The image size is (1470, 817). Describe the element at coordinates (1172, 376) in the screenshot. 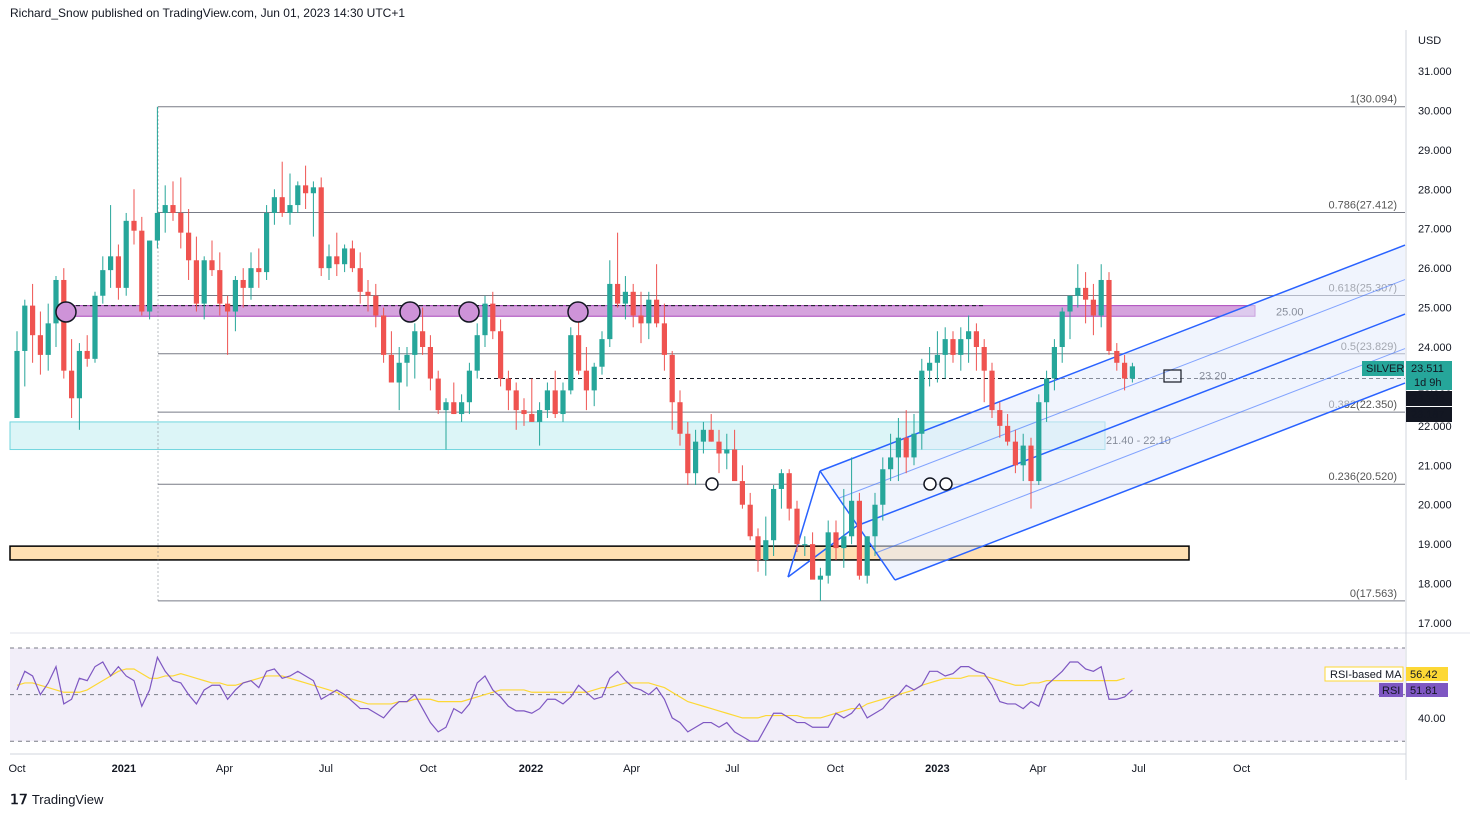

I see `selection-box` at that location.